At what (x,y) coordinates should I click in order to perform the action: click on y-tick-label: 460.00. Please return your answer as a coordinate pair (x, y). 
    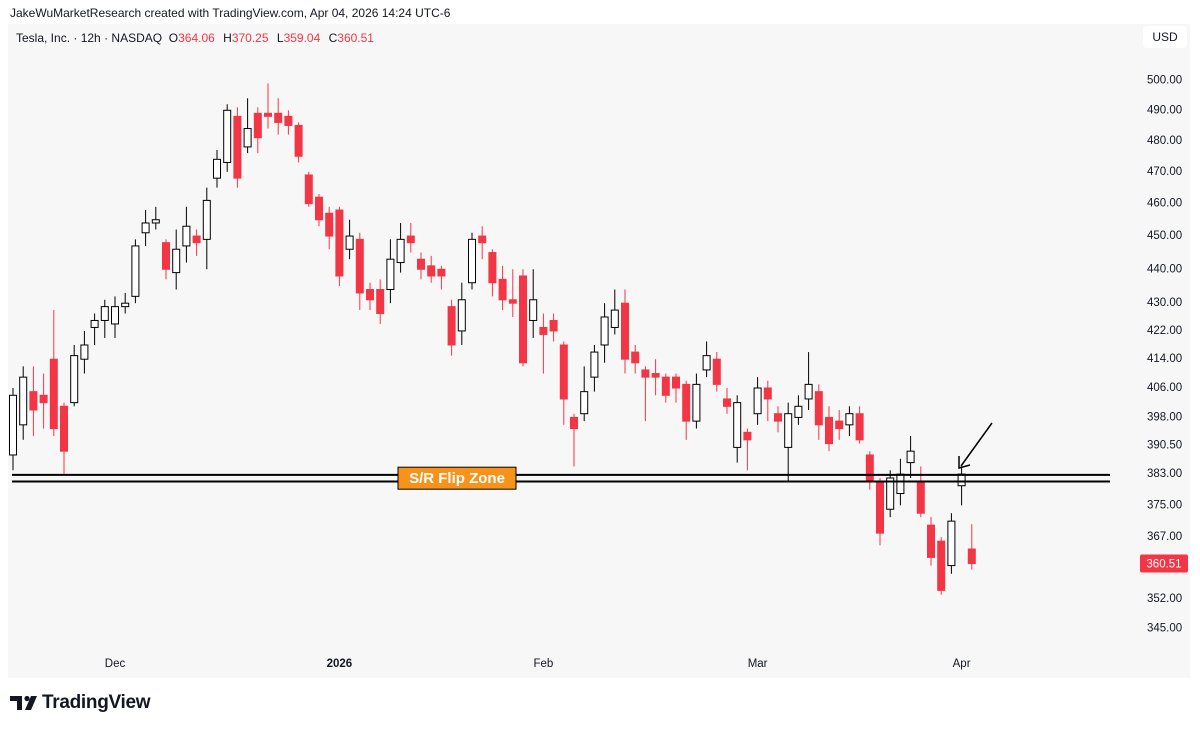
    Looking at the image, I should click on (1164, 204).